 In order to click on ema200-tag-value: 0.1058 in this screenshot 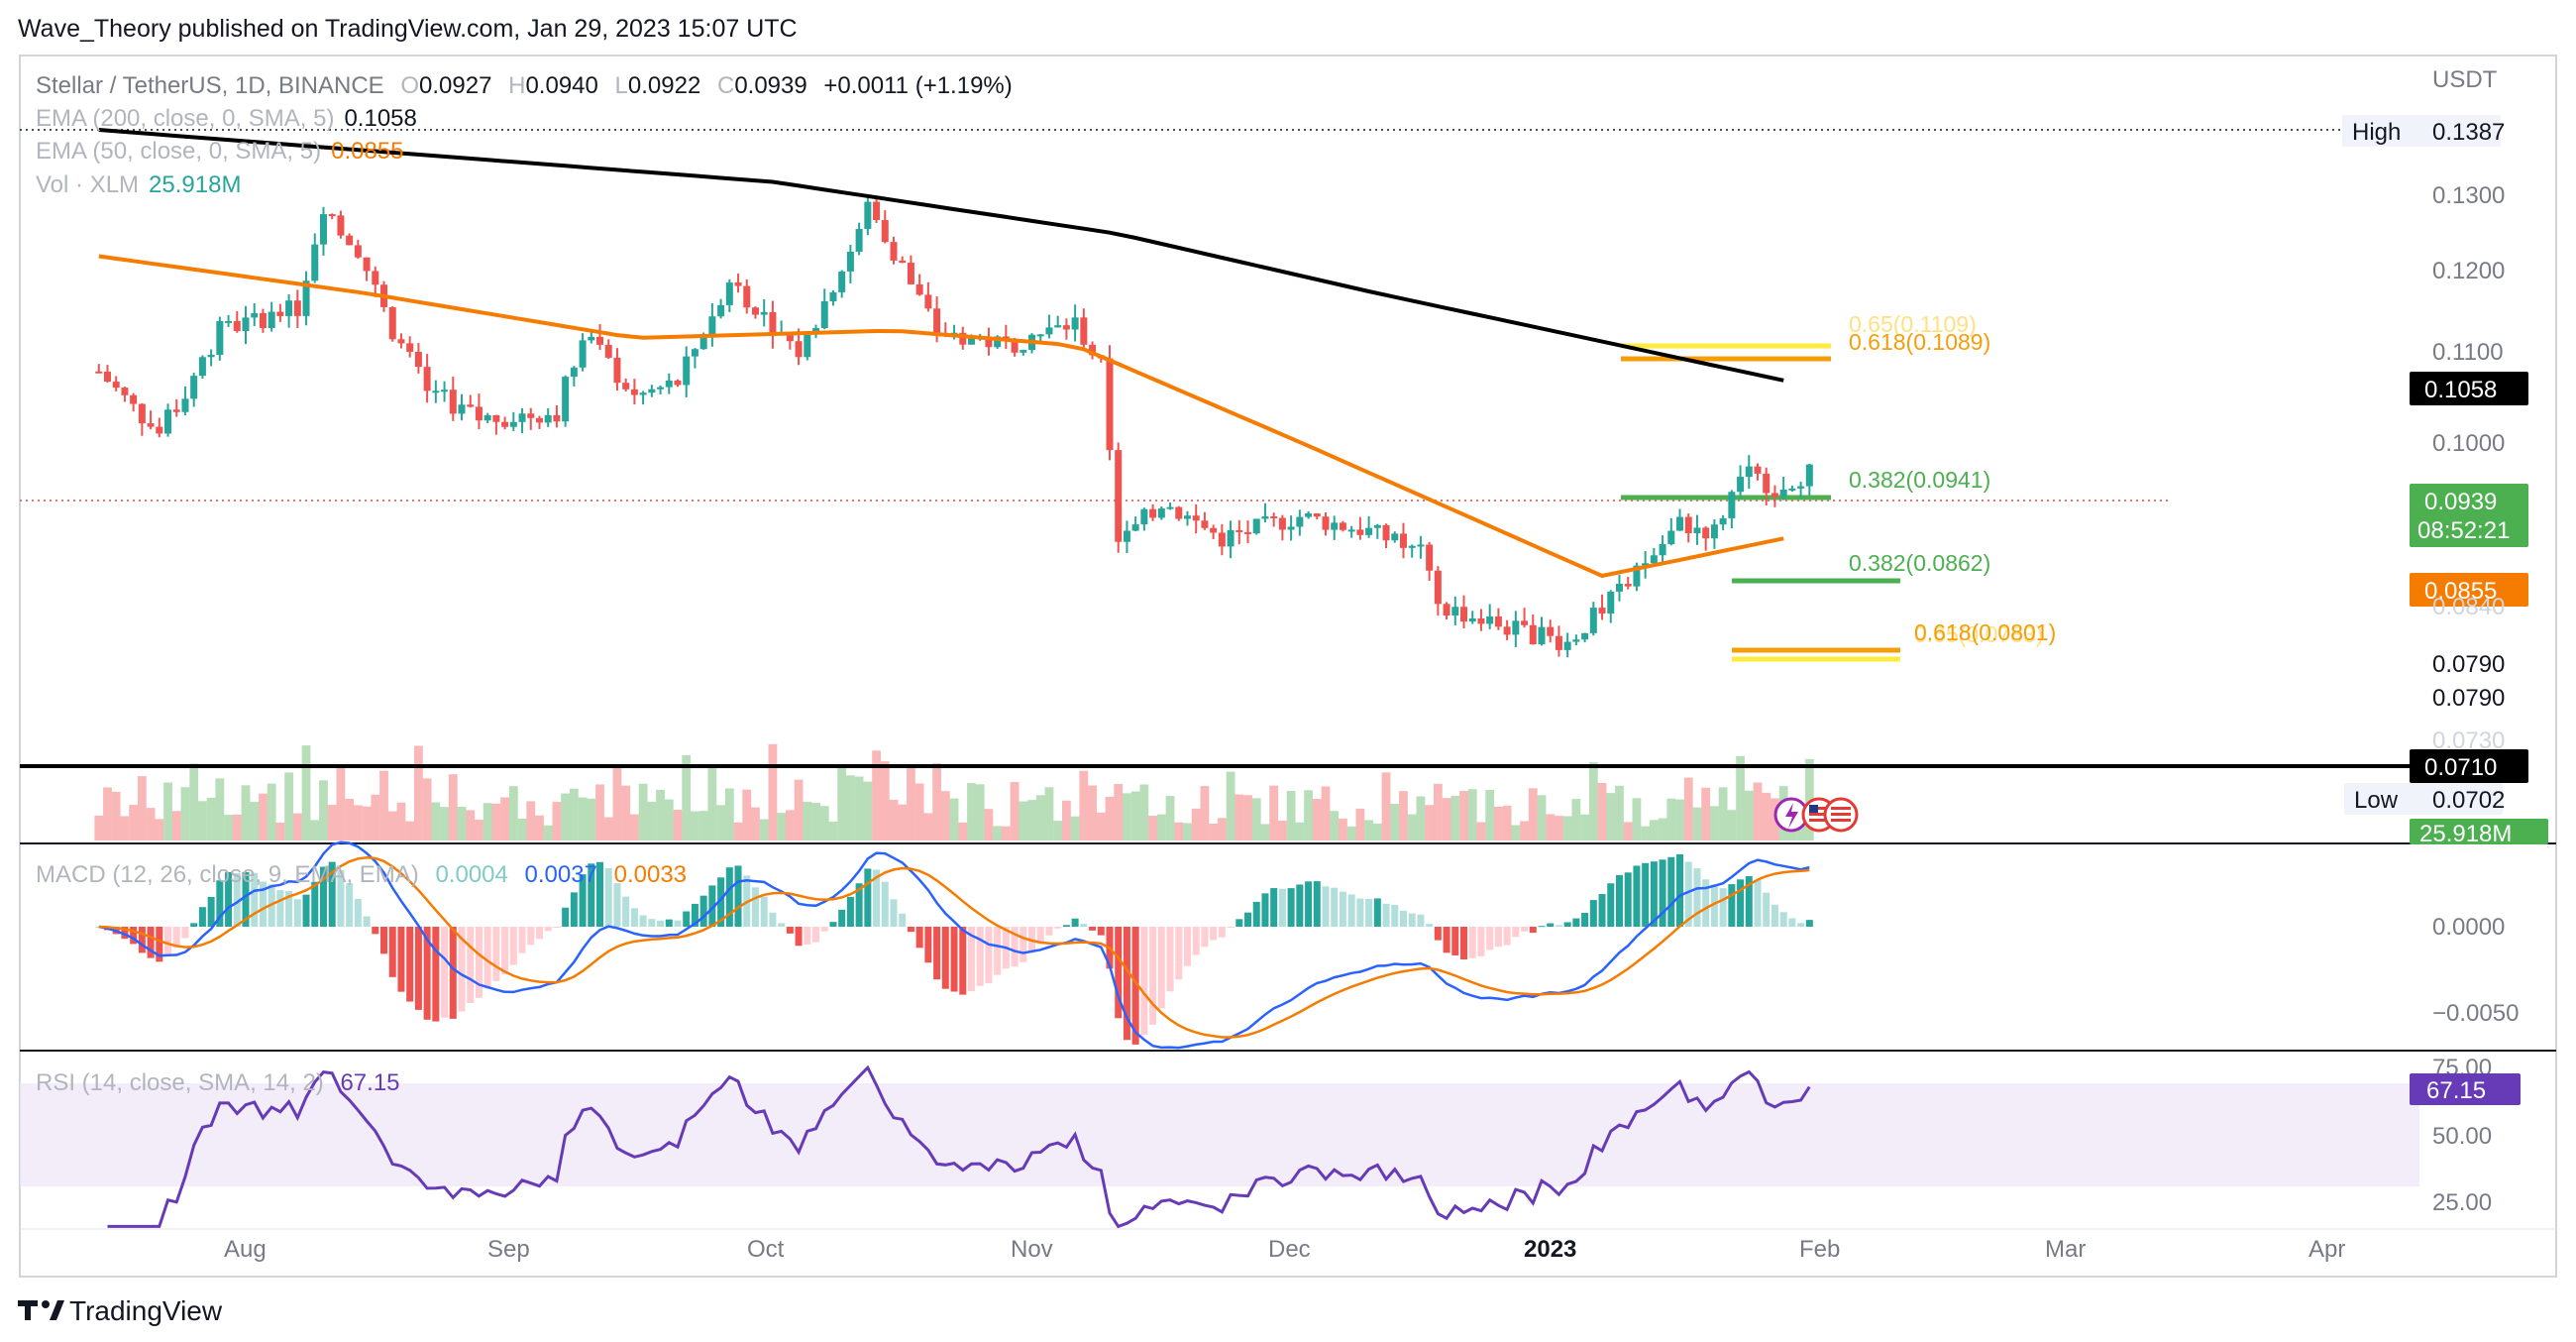, I will do `click(2460, 390)`.